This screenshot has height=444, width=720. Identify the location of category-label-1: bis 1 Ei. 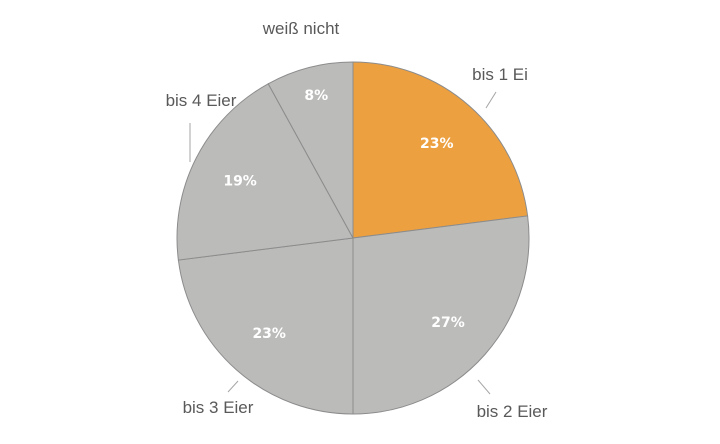
(500, 74).